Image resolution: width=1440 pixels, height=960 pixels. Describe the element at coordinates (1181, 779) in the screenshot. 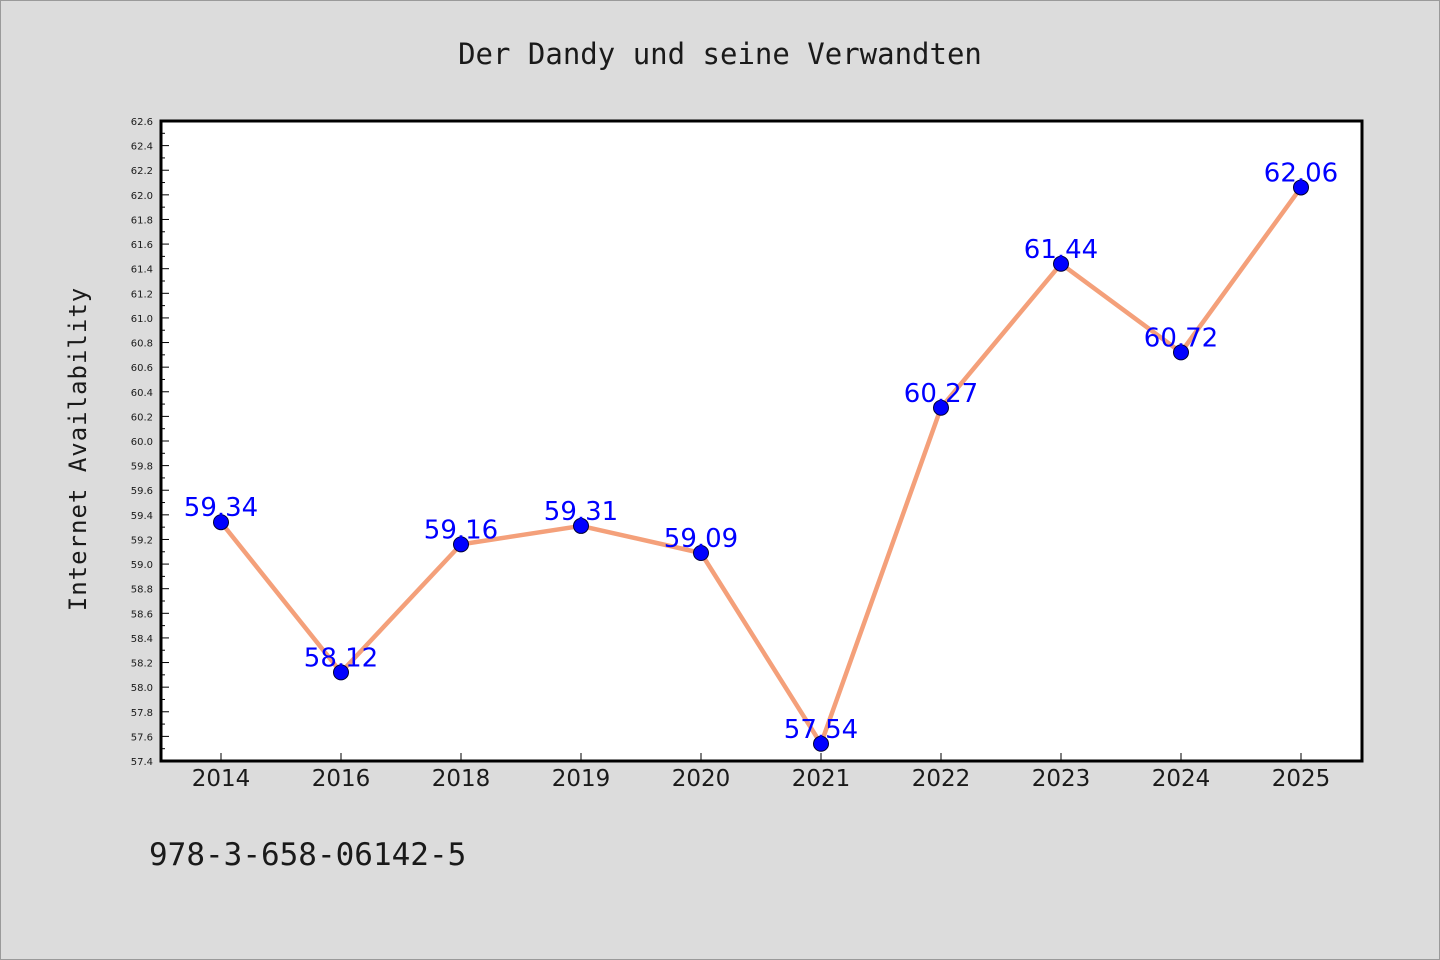

I see `x-tick-label: 2024` at that location.